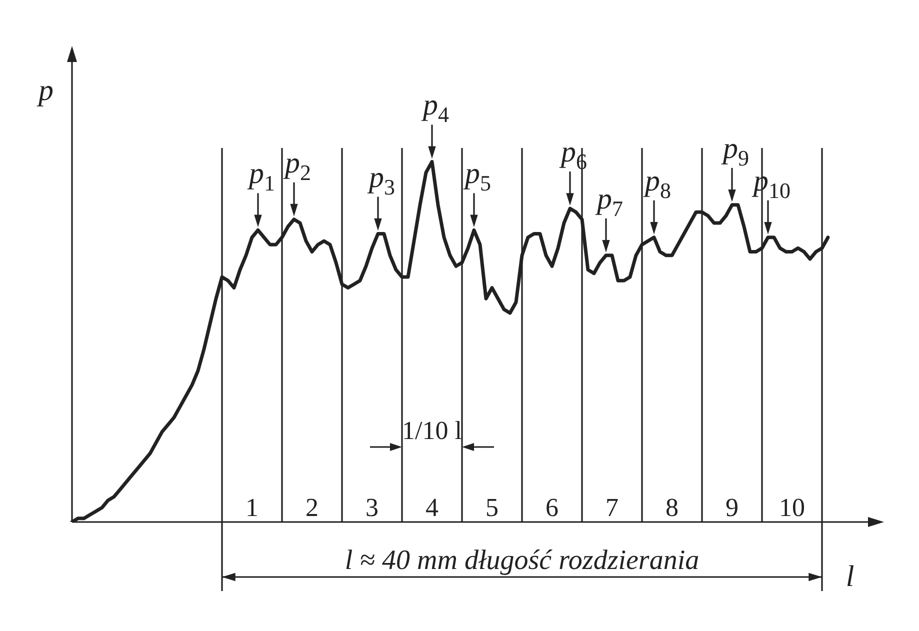 The image size is (919, 631). What do you see at coordinates (312, 507) in the screenshot?
I see `annotation: 2` at bounding box center [312, 507].